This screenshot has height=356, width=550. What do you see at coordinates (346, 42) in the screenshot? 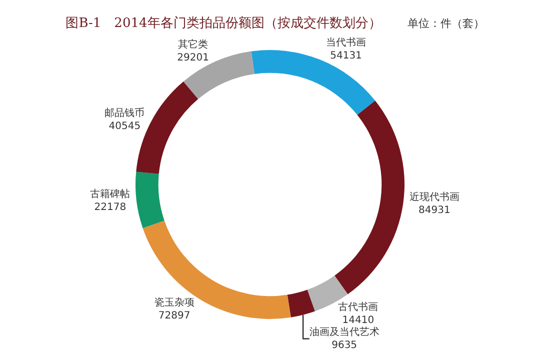
I see `slice-label: 当代书画` at bounding box center [346, 42].